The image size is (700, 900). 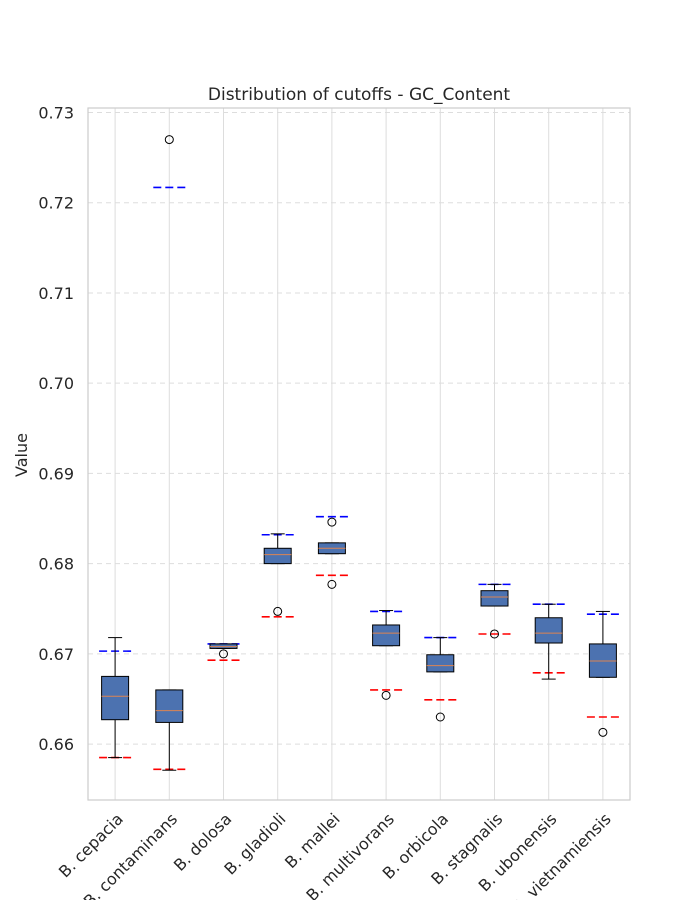 I want to click on chart-title: Distribution of cutoffs - GC_Content, so click(x=359, y=95).